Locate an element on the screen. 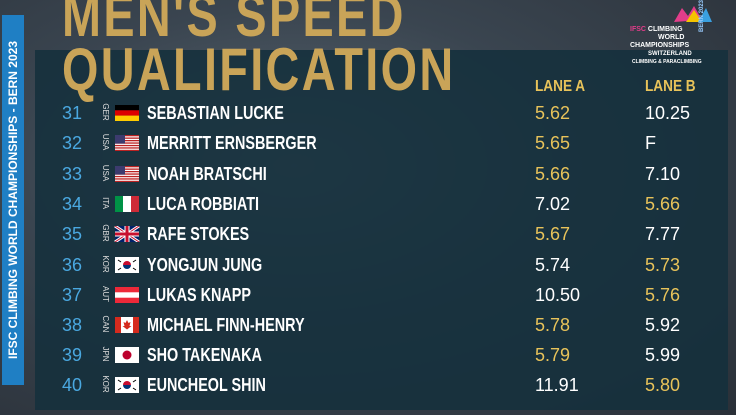  logo-line-2: WORLD is located at coordinates (671, 37).